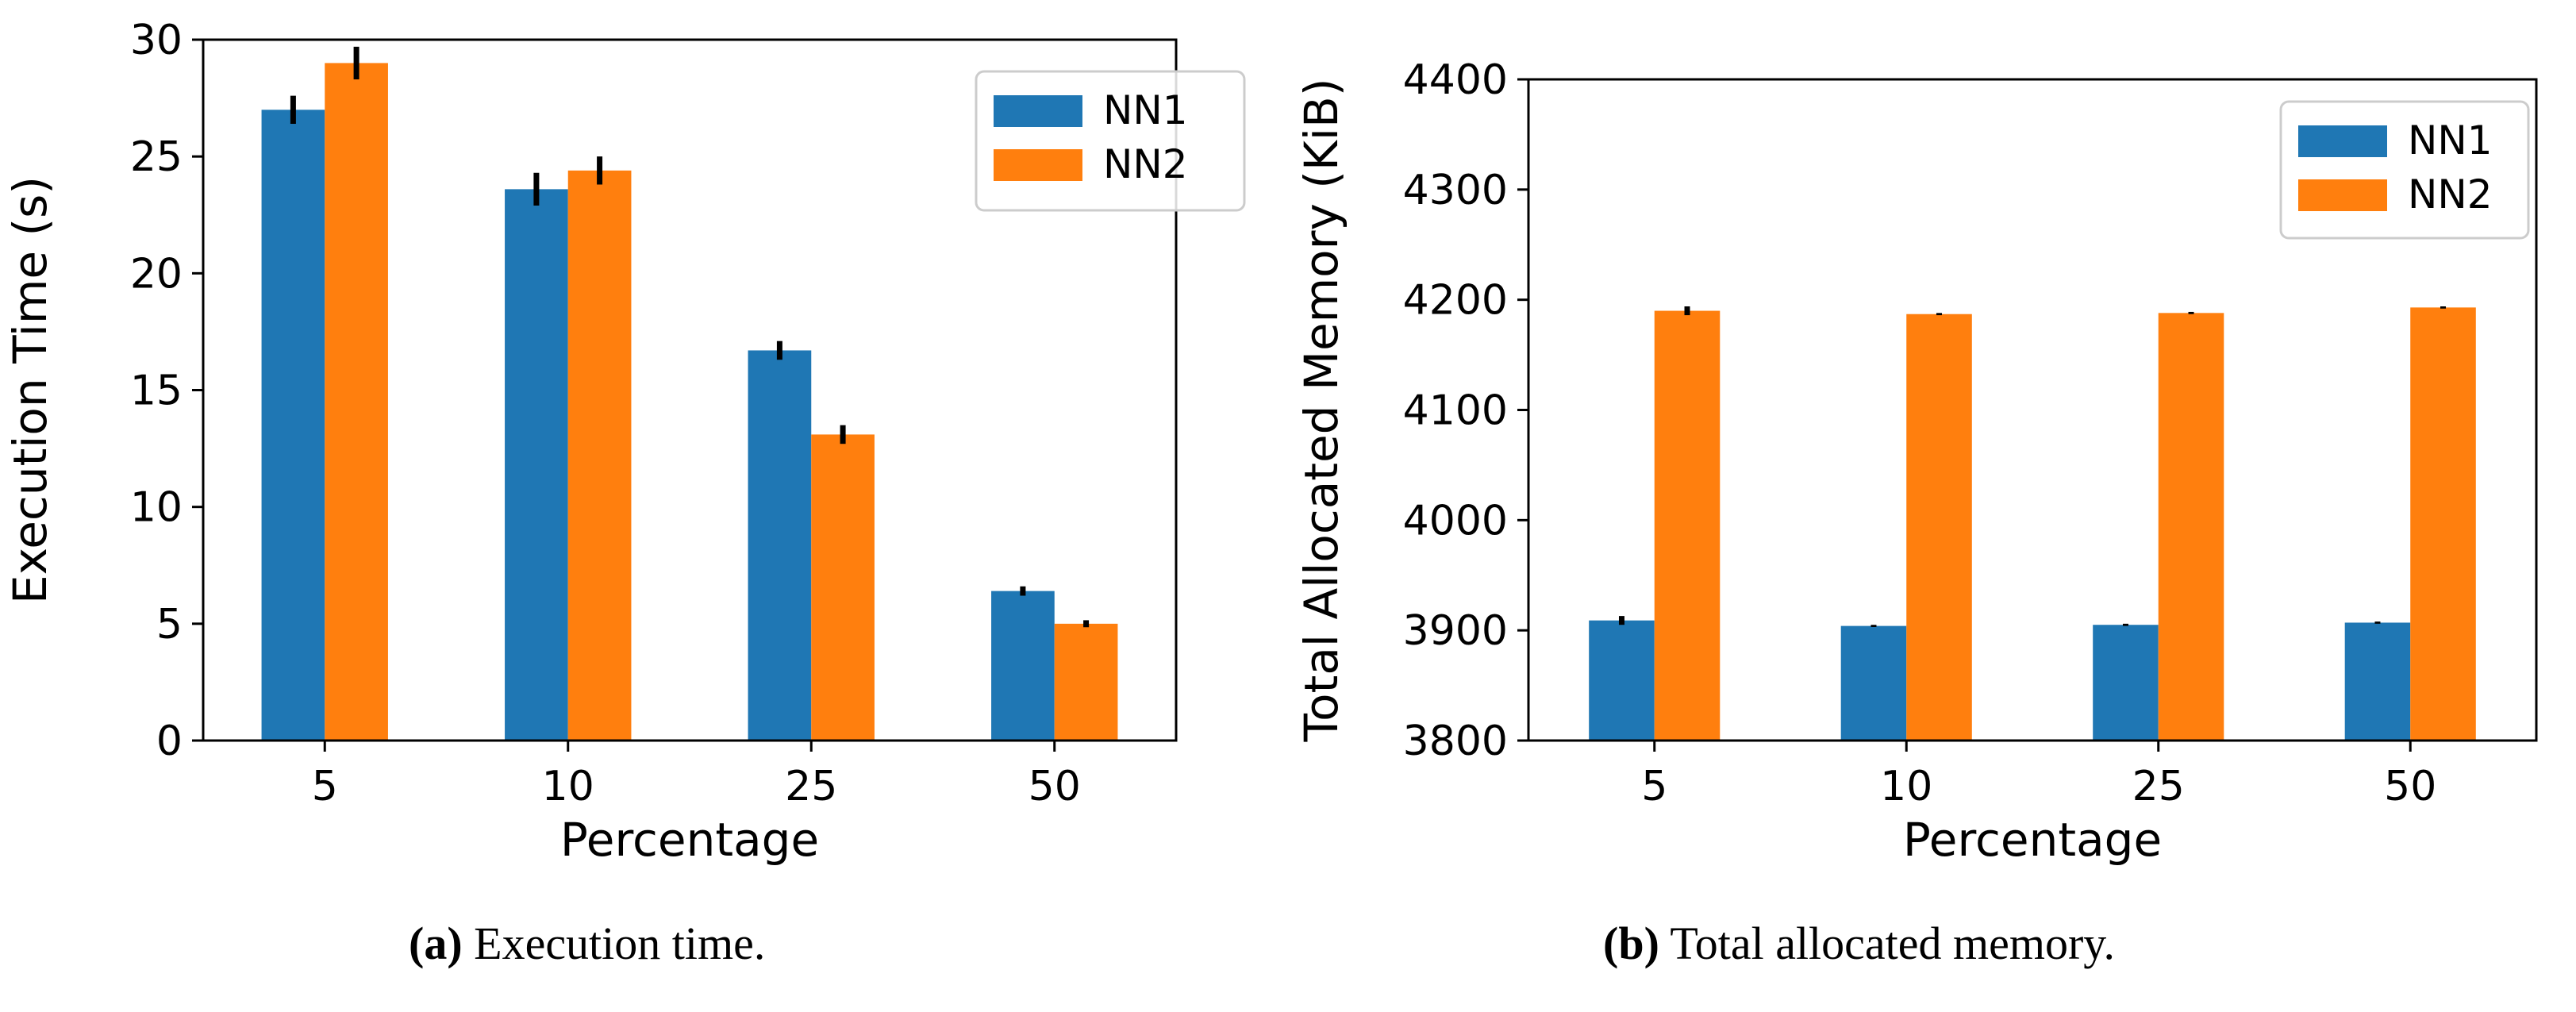 The width and height of the screenshot is (2576, 1012). I want to click on y-axis-label: Total Allocated Memory (KiB), so click(1321, 411).